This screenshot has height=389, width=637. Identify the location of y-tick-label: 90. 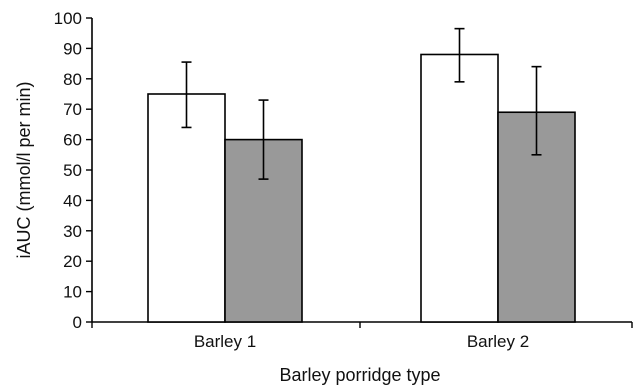
(72, 48).